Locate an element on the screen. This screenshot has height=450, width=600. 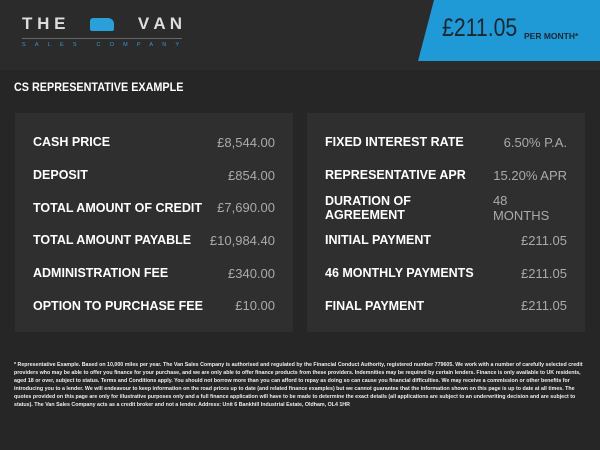
finance-row: TOTAL AMOUNT PAYABLE £10,984.40 is located at coordinates (154, 240).